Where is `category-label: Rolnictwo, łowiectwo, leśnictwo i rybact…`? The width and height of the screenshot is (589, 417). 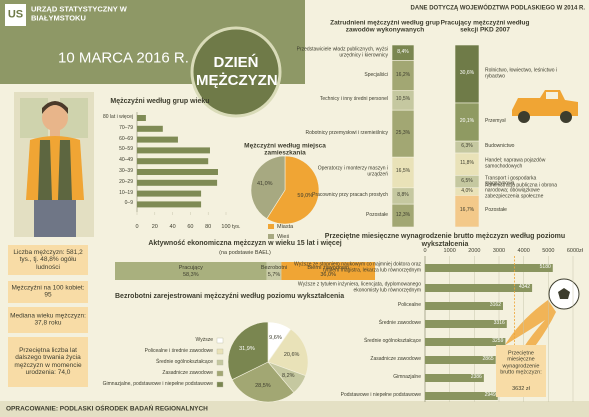 category-label: Rolnictwo, łowiectwo, leśnictwo i rybact… is located at coordinates (521, 73).